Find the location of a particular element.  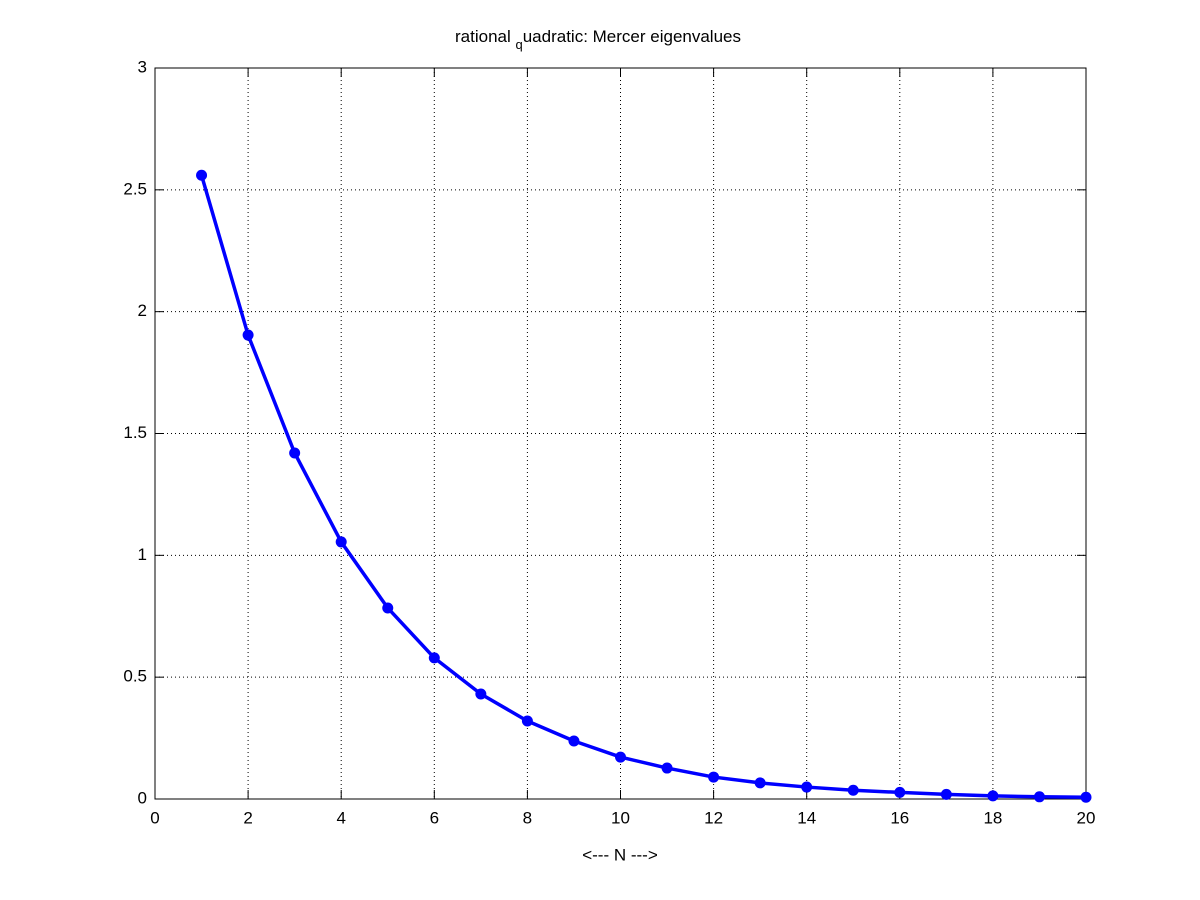

x-tick-label: 18 is located at coordinates (992, 817).